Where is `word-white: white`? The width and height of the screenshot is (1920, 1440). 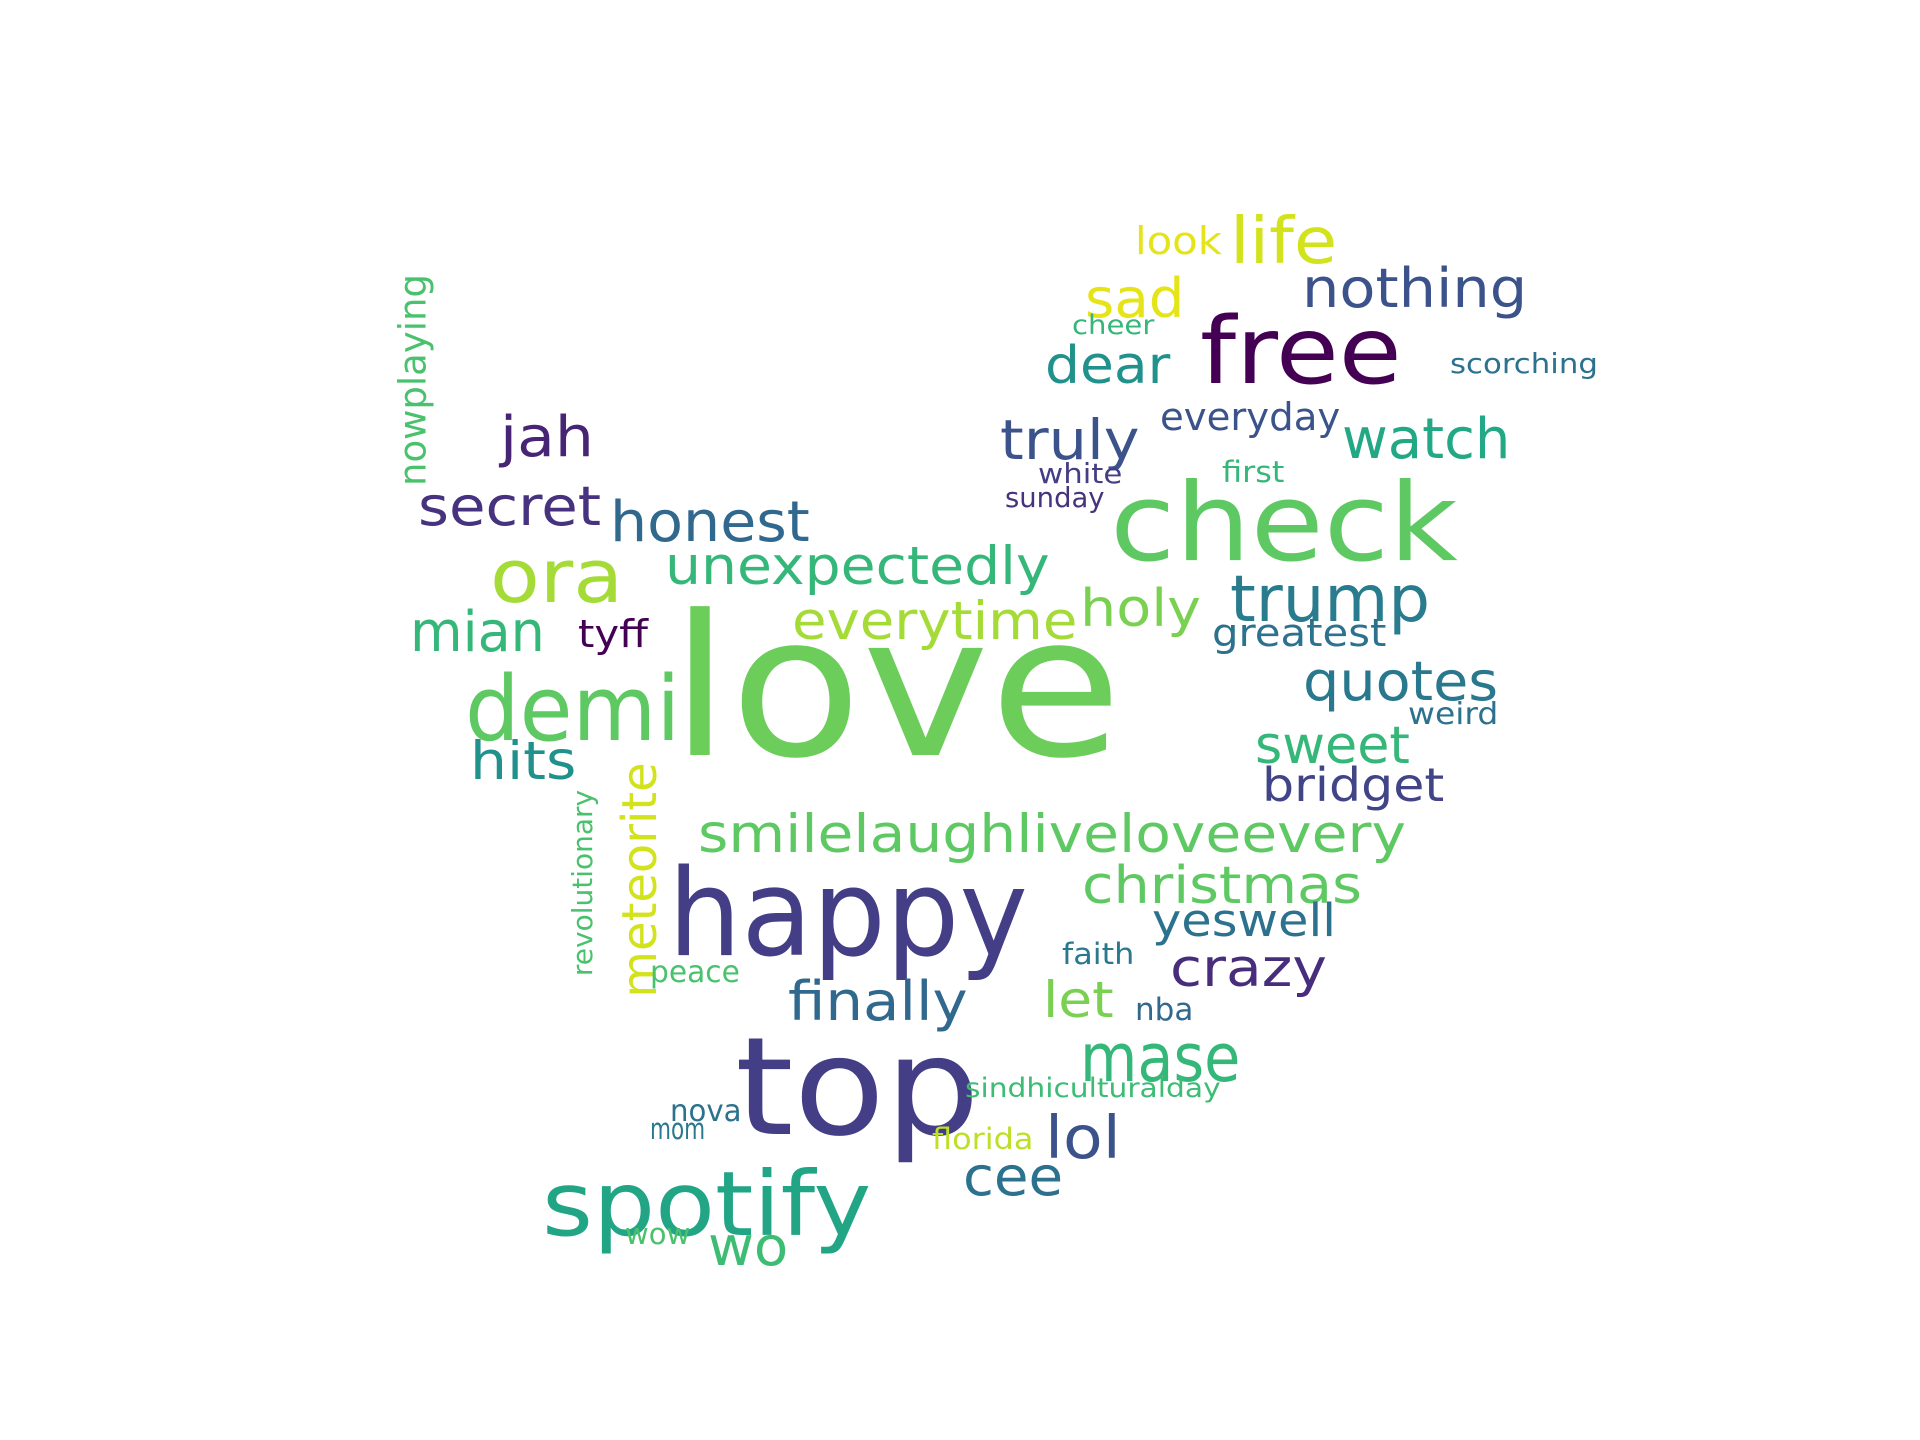 word-white: white is located at coordinates (1080, 473).